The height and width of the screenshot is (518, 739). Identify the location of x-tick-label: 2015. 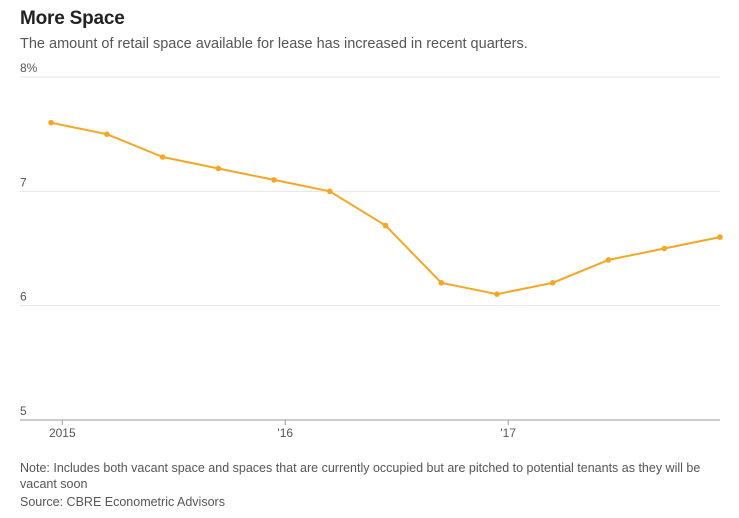
(62, 433).